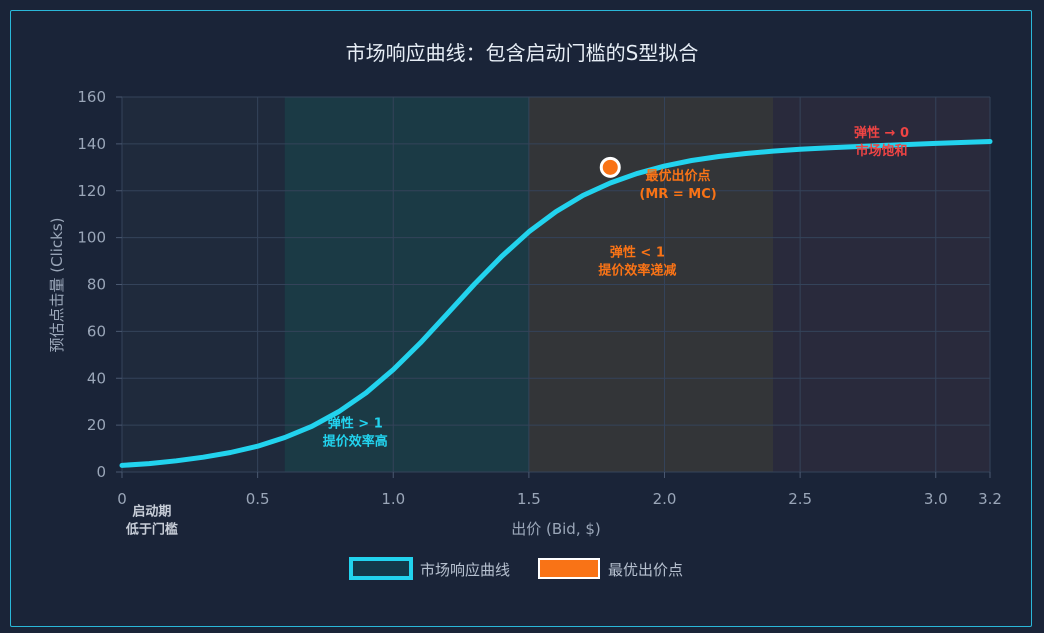 The width and height of the screenshot is (1044, 633). What do you see at coordinates (881, 133) in the screenshot?
I see `annotation-line: 弹性 → 0` at bounding box center [881, 133].